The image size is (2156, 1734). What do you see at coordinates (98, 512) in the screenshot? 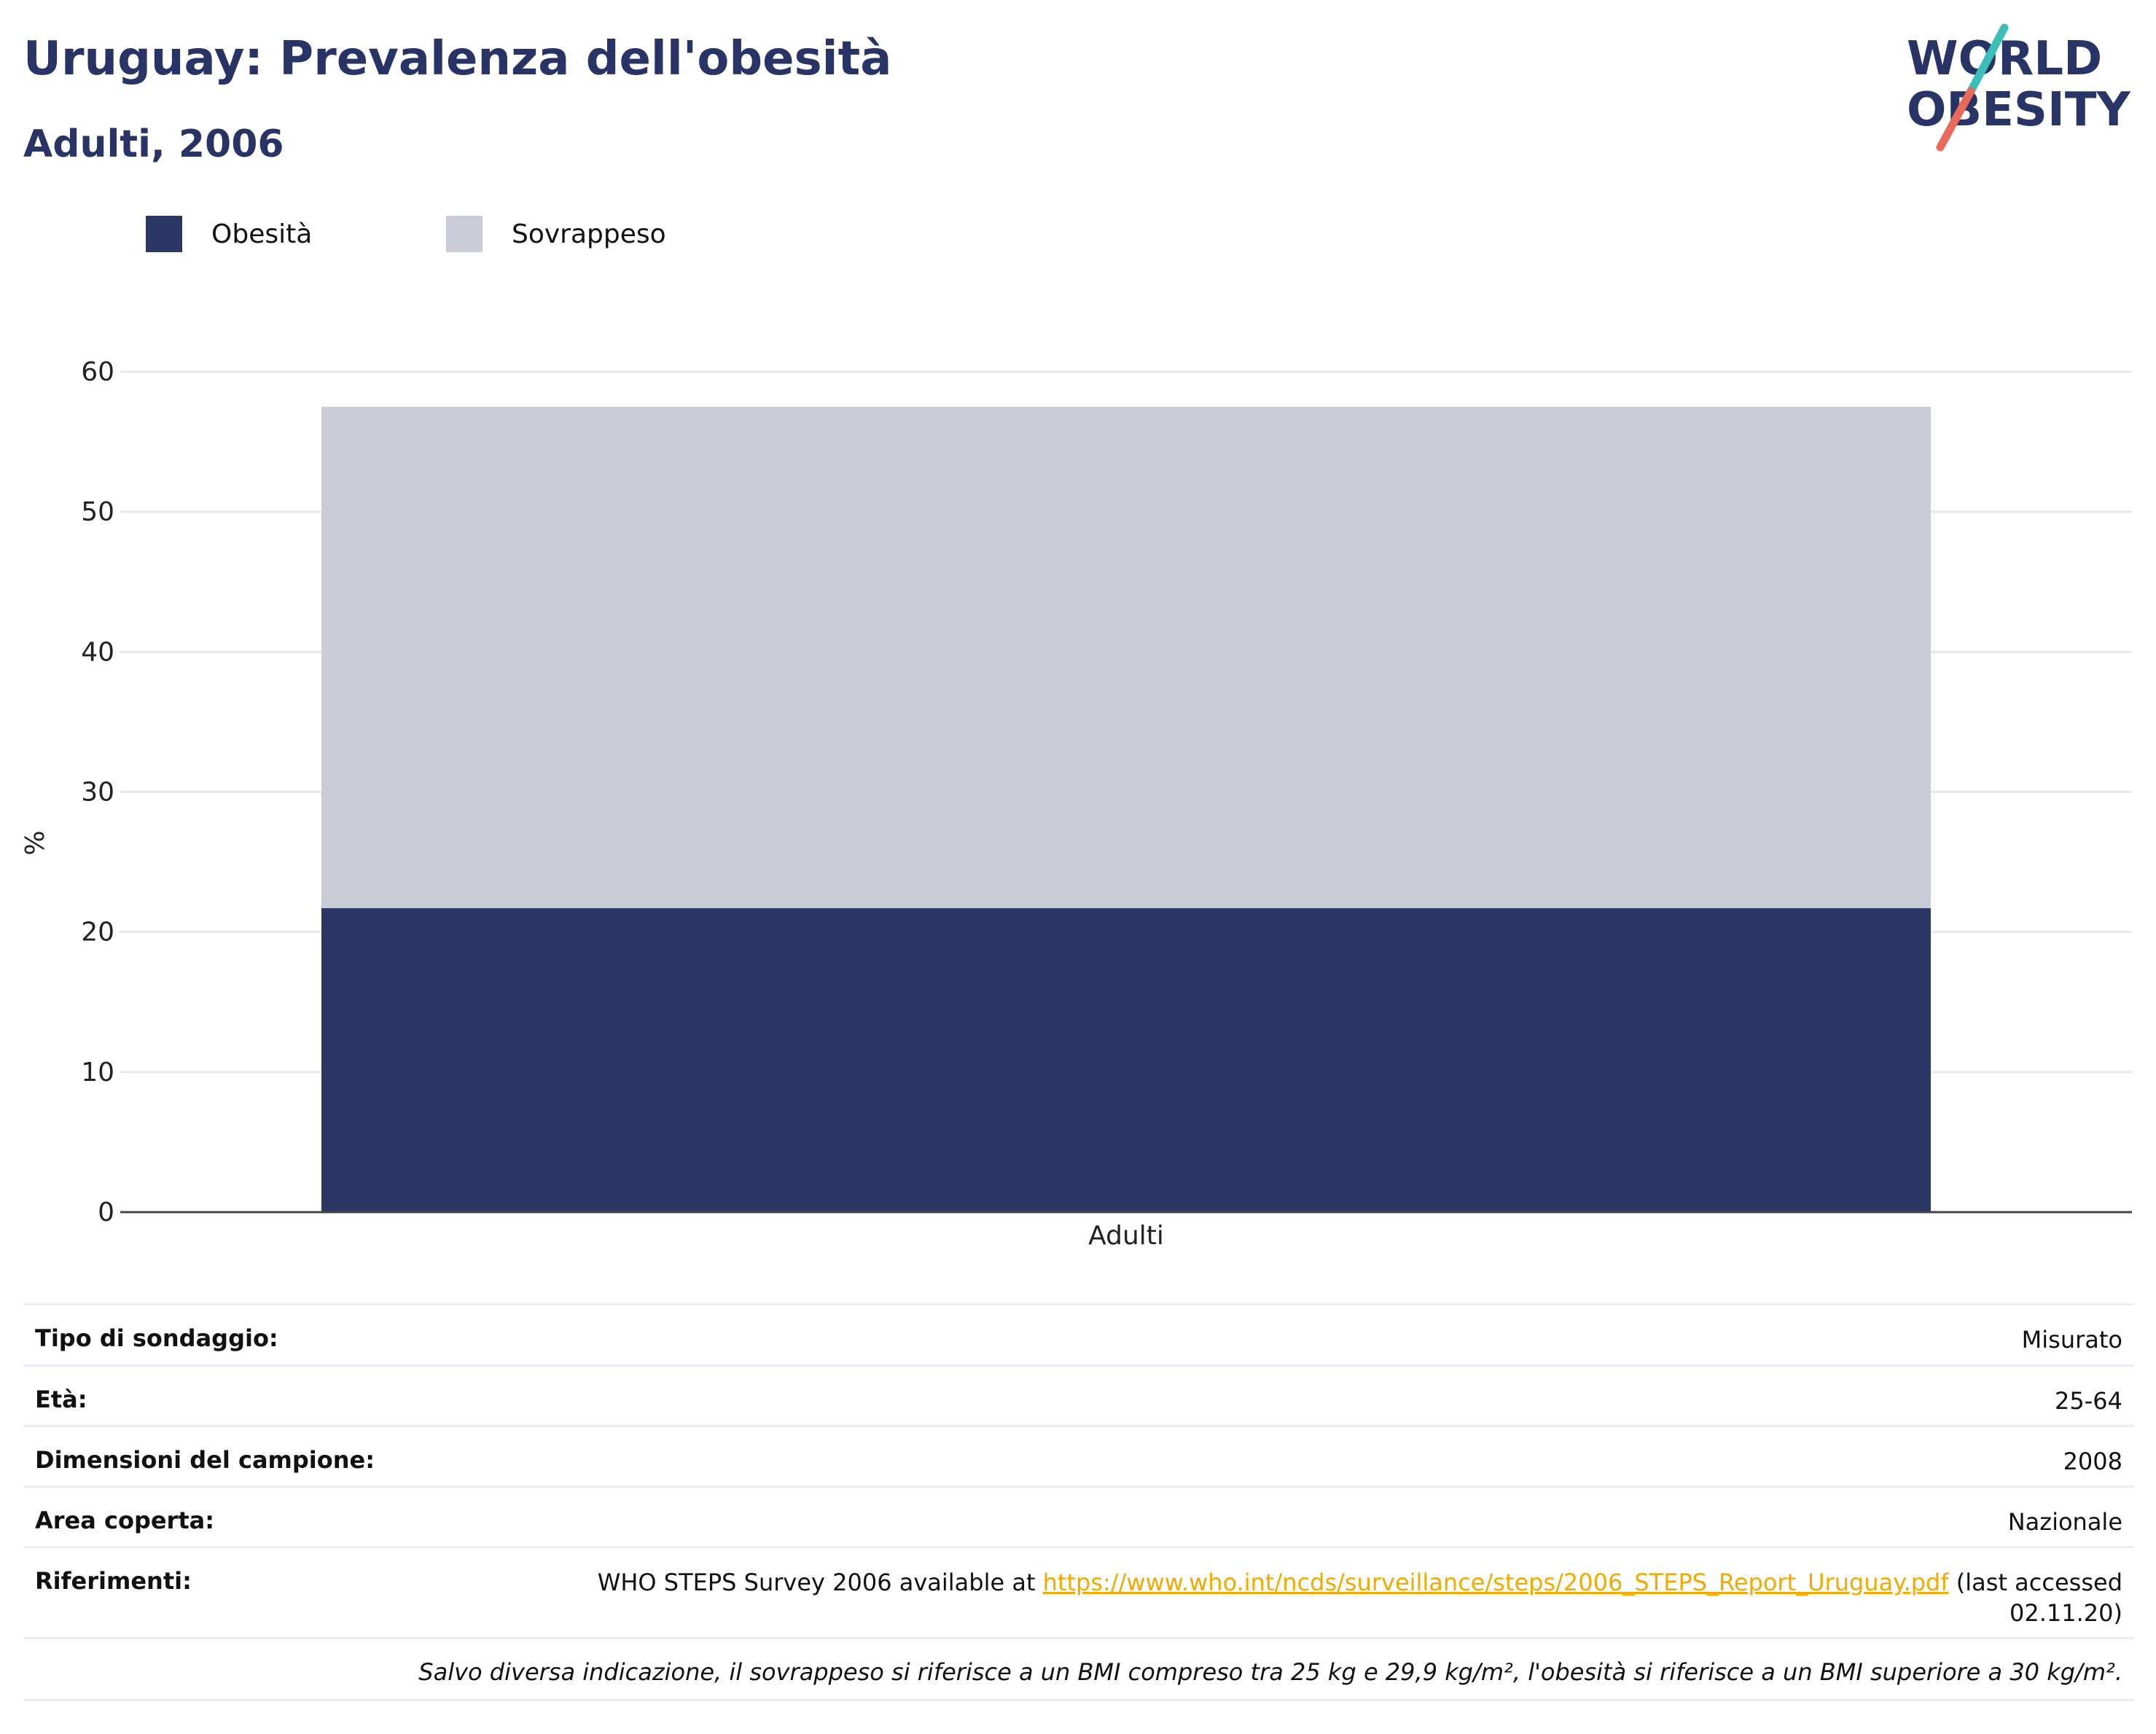
I see `y-tick-label: 50` at bounding box center [98, 512].